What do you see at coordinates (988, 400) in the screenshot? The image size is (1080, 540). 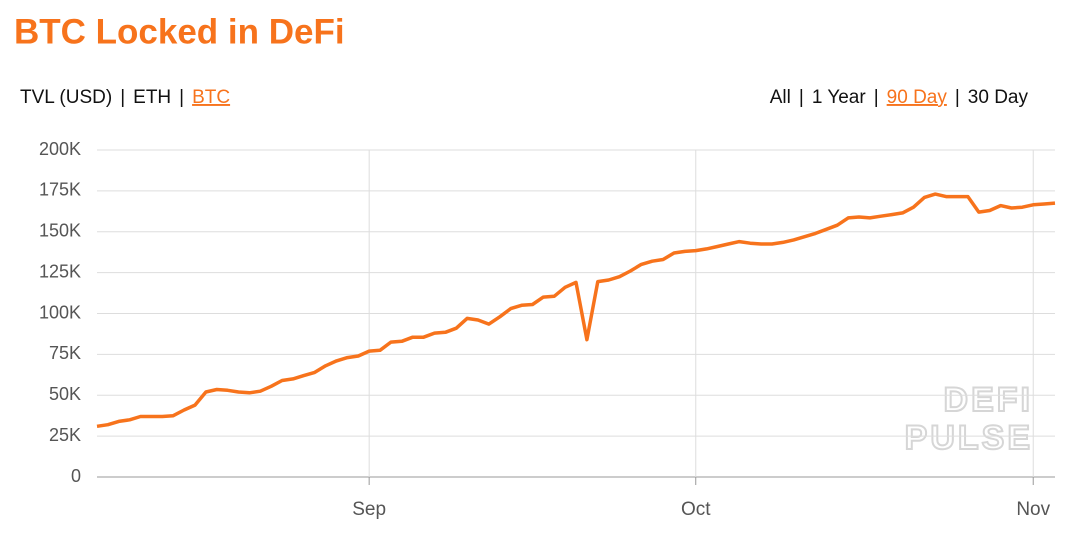 I see `watermark-text: DEFI` at bounding box center [988, 400].